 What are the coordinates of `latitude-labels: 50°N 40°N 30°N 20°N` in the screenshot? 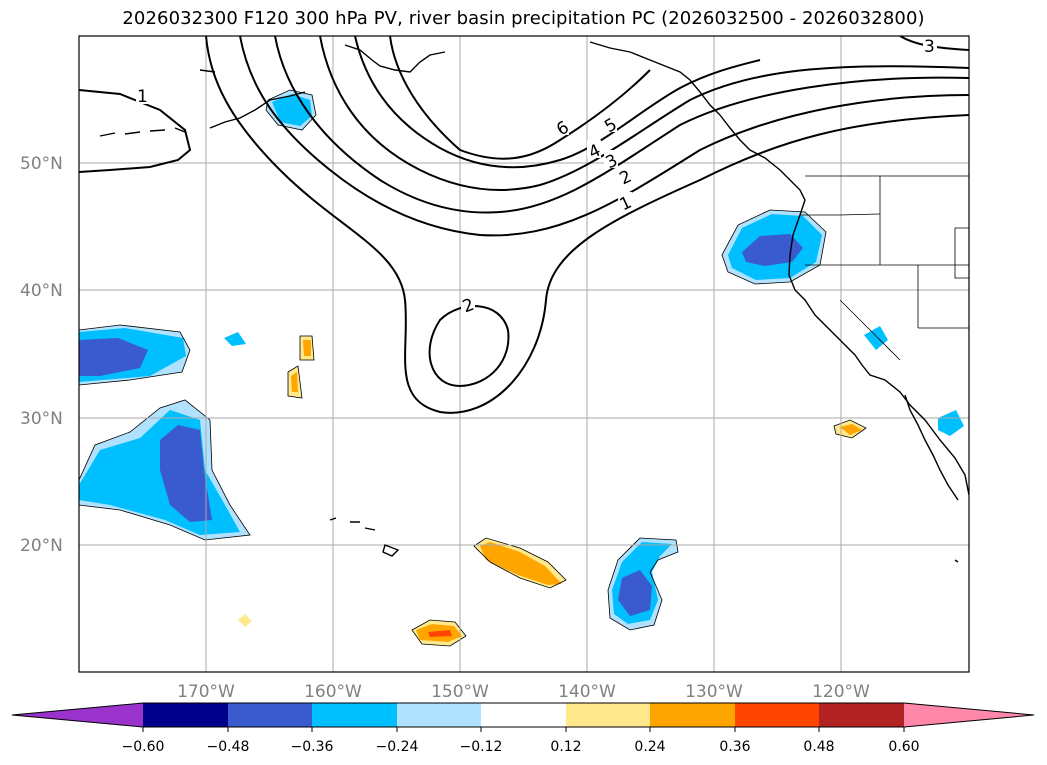 It's located at (41, 355).